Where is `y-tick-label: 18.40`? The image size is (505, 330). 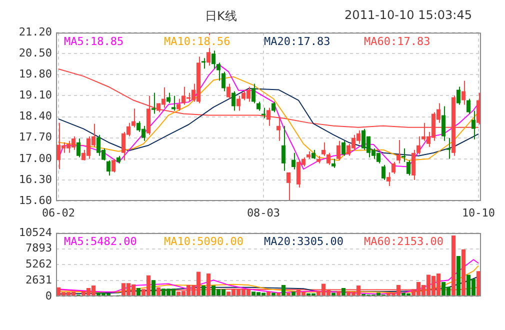
y-tick-label: 18.40 is located at coordinates (35, 116).